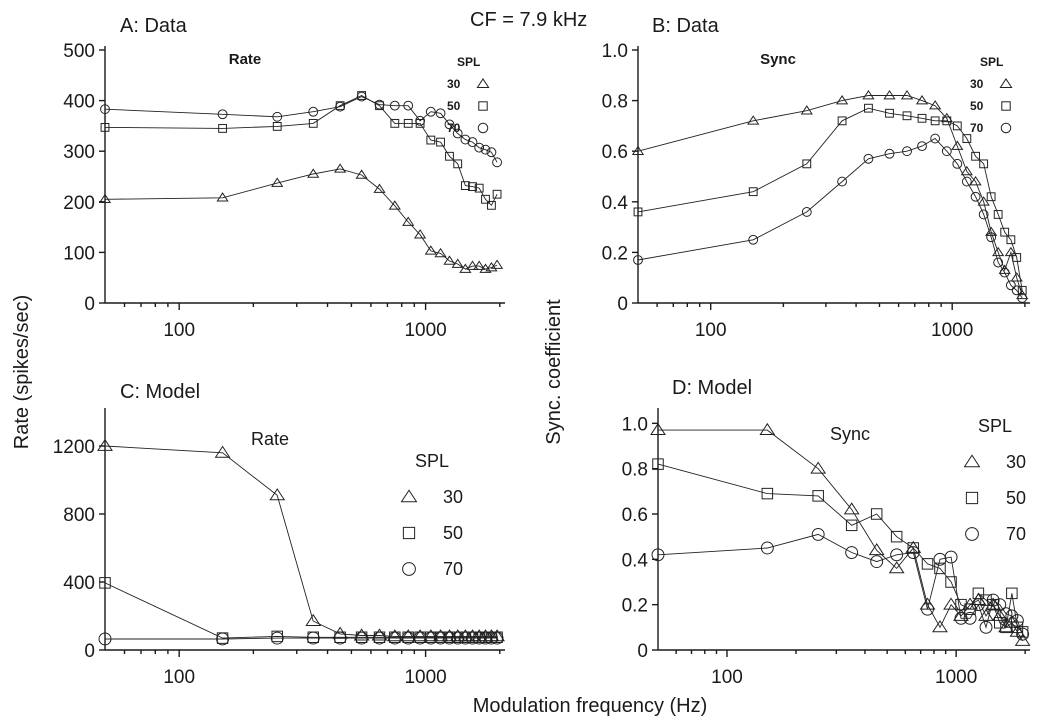 The height and width of the screenshot is (722, 1040). What do you see at coordinates (778, 59) in the screenshot?
I see `panel-inner-label: Sync` at bounding box center [778, 59].